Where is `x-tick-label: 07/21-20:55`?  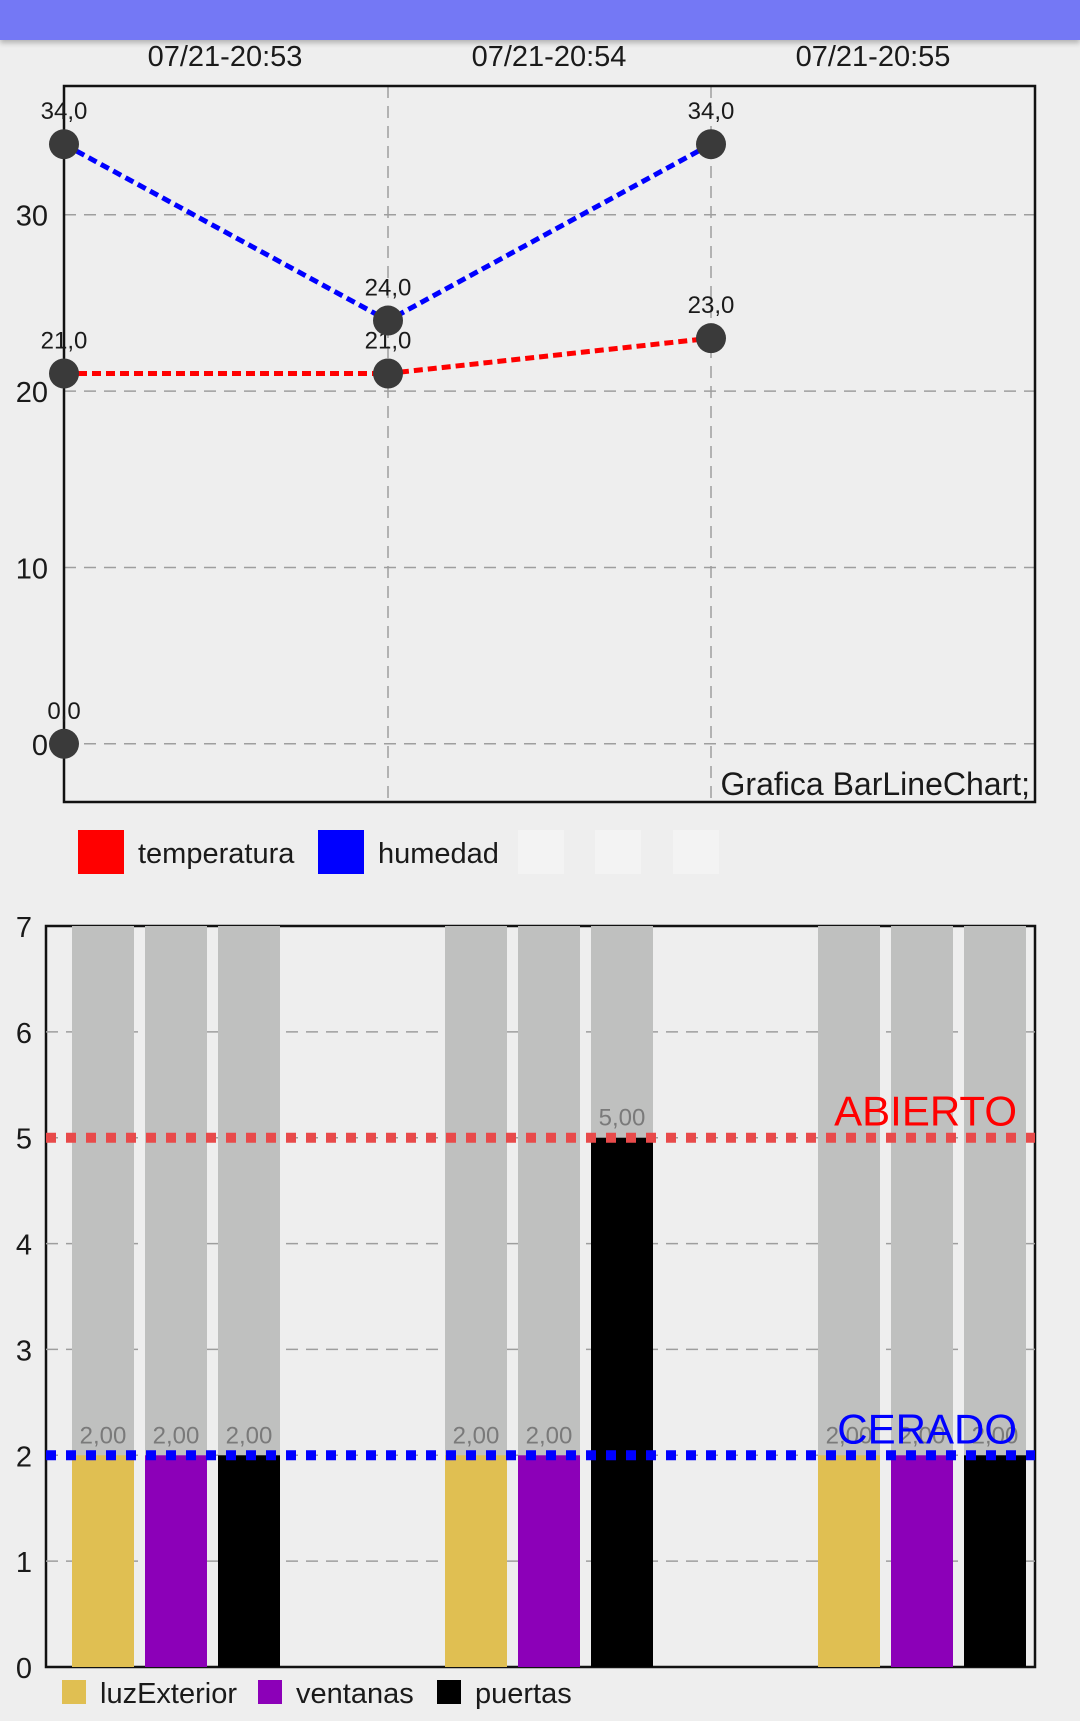
x-tick-label: 07/21-20:55 is located at coordinates (873, 57).